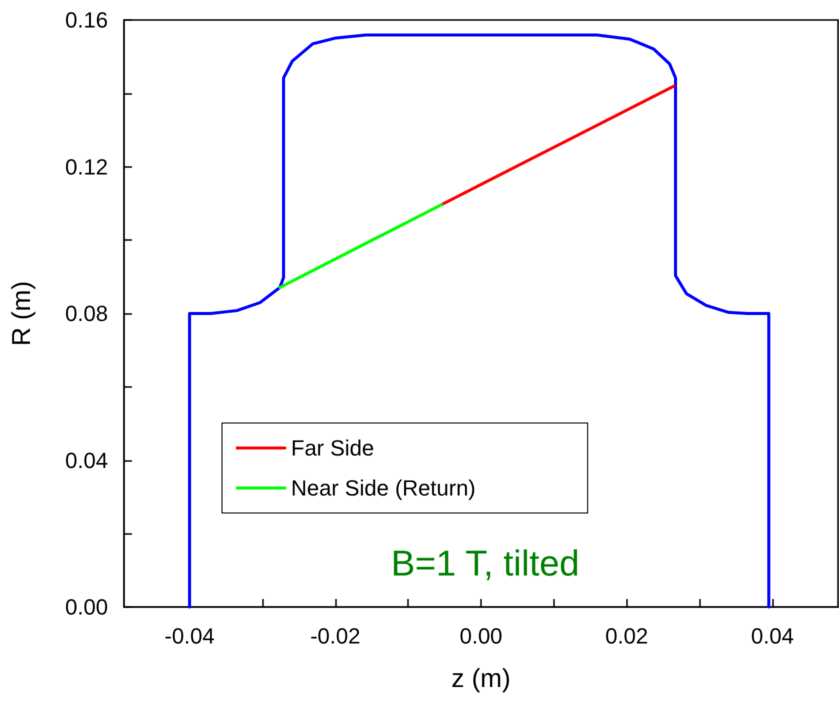  Describe the element at coordinates (481, 636) in the screenshot. I see `x-tick-label: 0.00` at that location.